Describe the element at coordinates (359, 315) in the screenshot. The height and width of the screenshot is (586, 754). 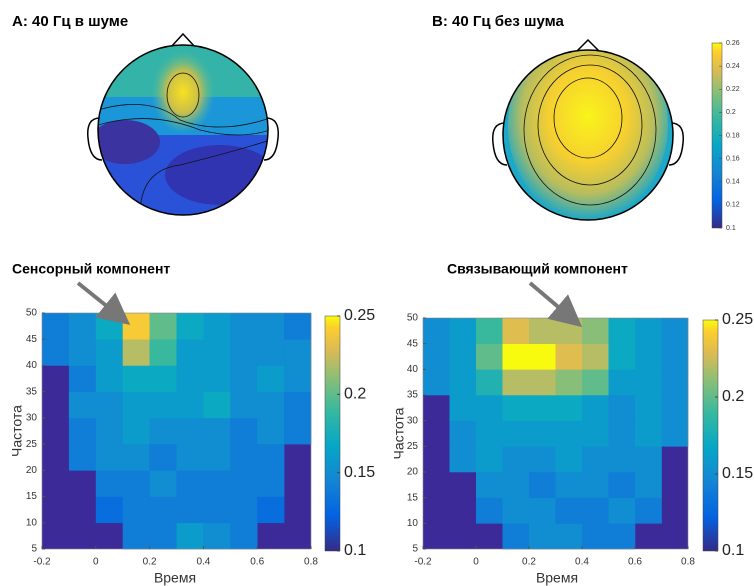
I see `colorbar-tick-label: 0.25` at that location.